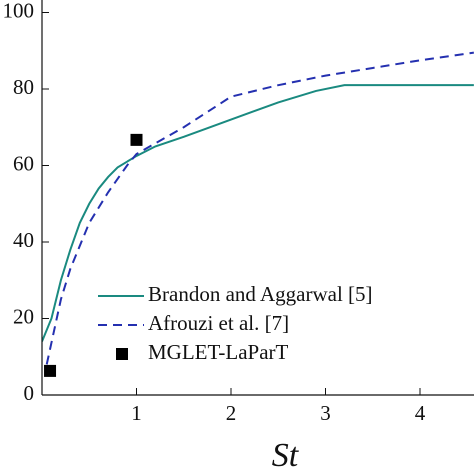 The height and width of the screenshot is (474, 474). I want to click on x-axis-label: St, so click(286, 455).